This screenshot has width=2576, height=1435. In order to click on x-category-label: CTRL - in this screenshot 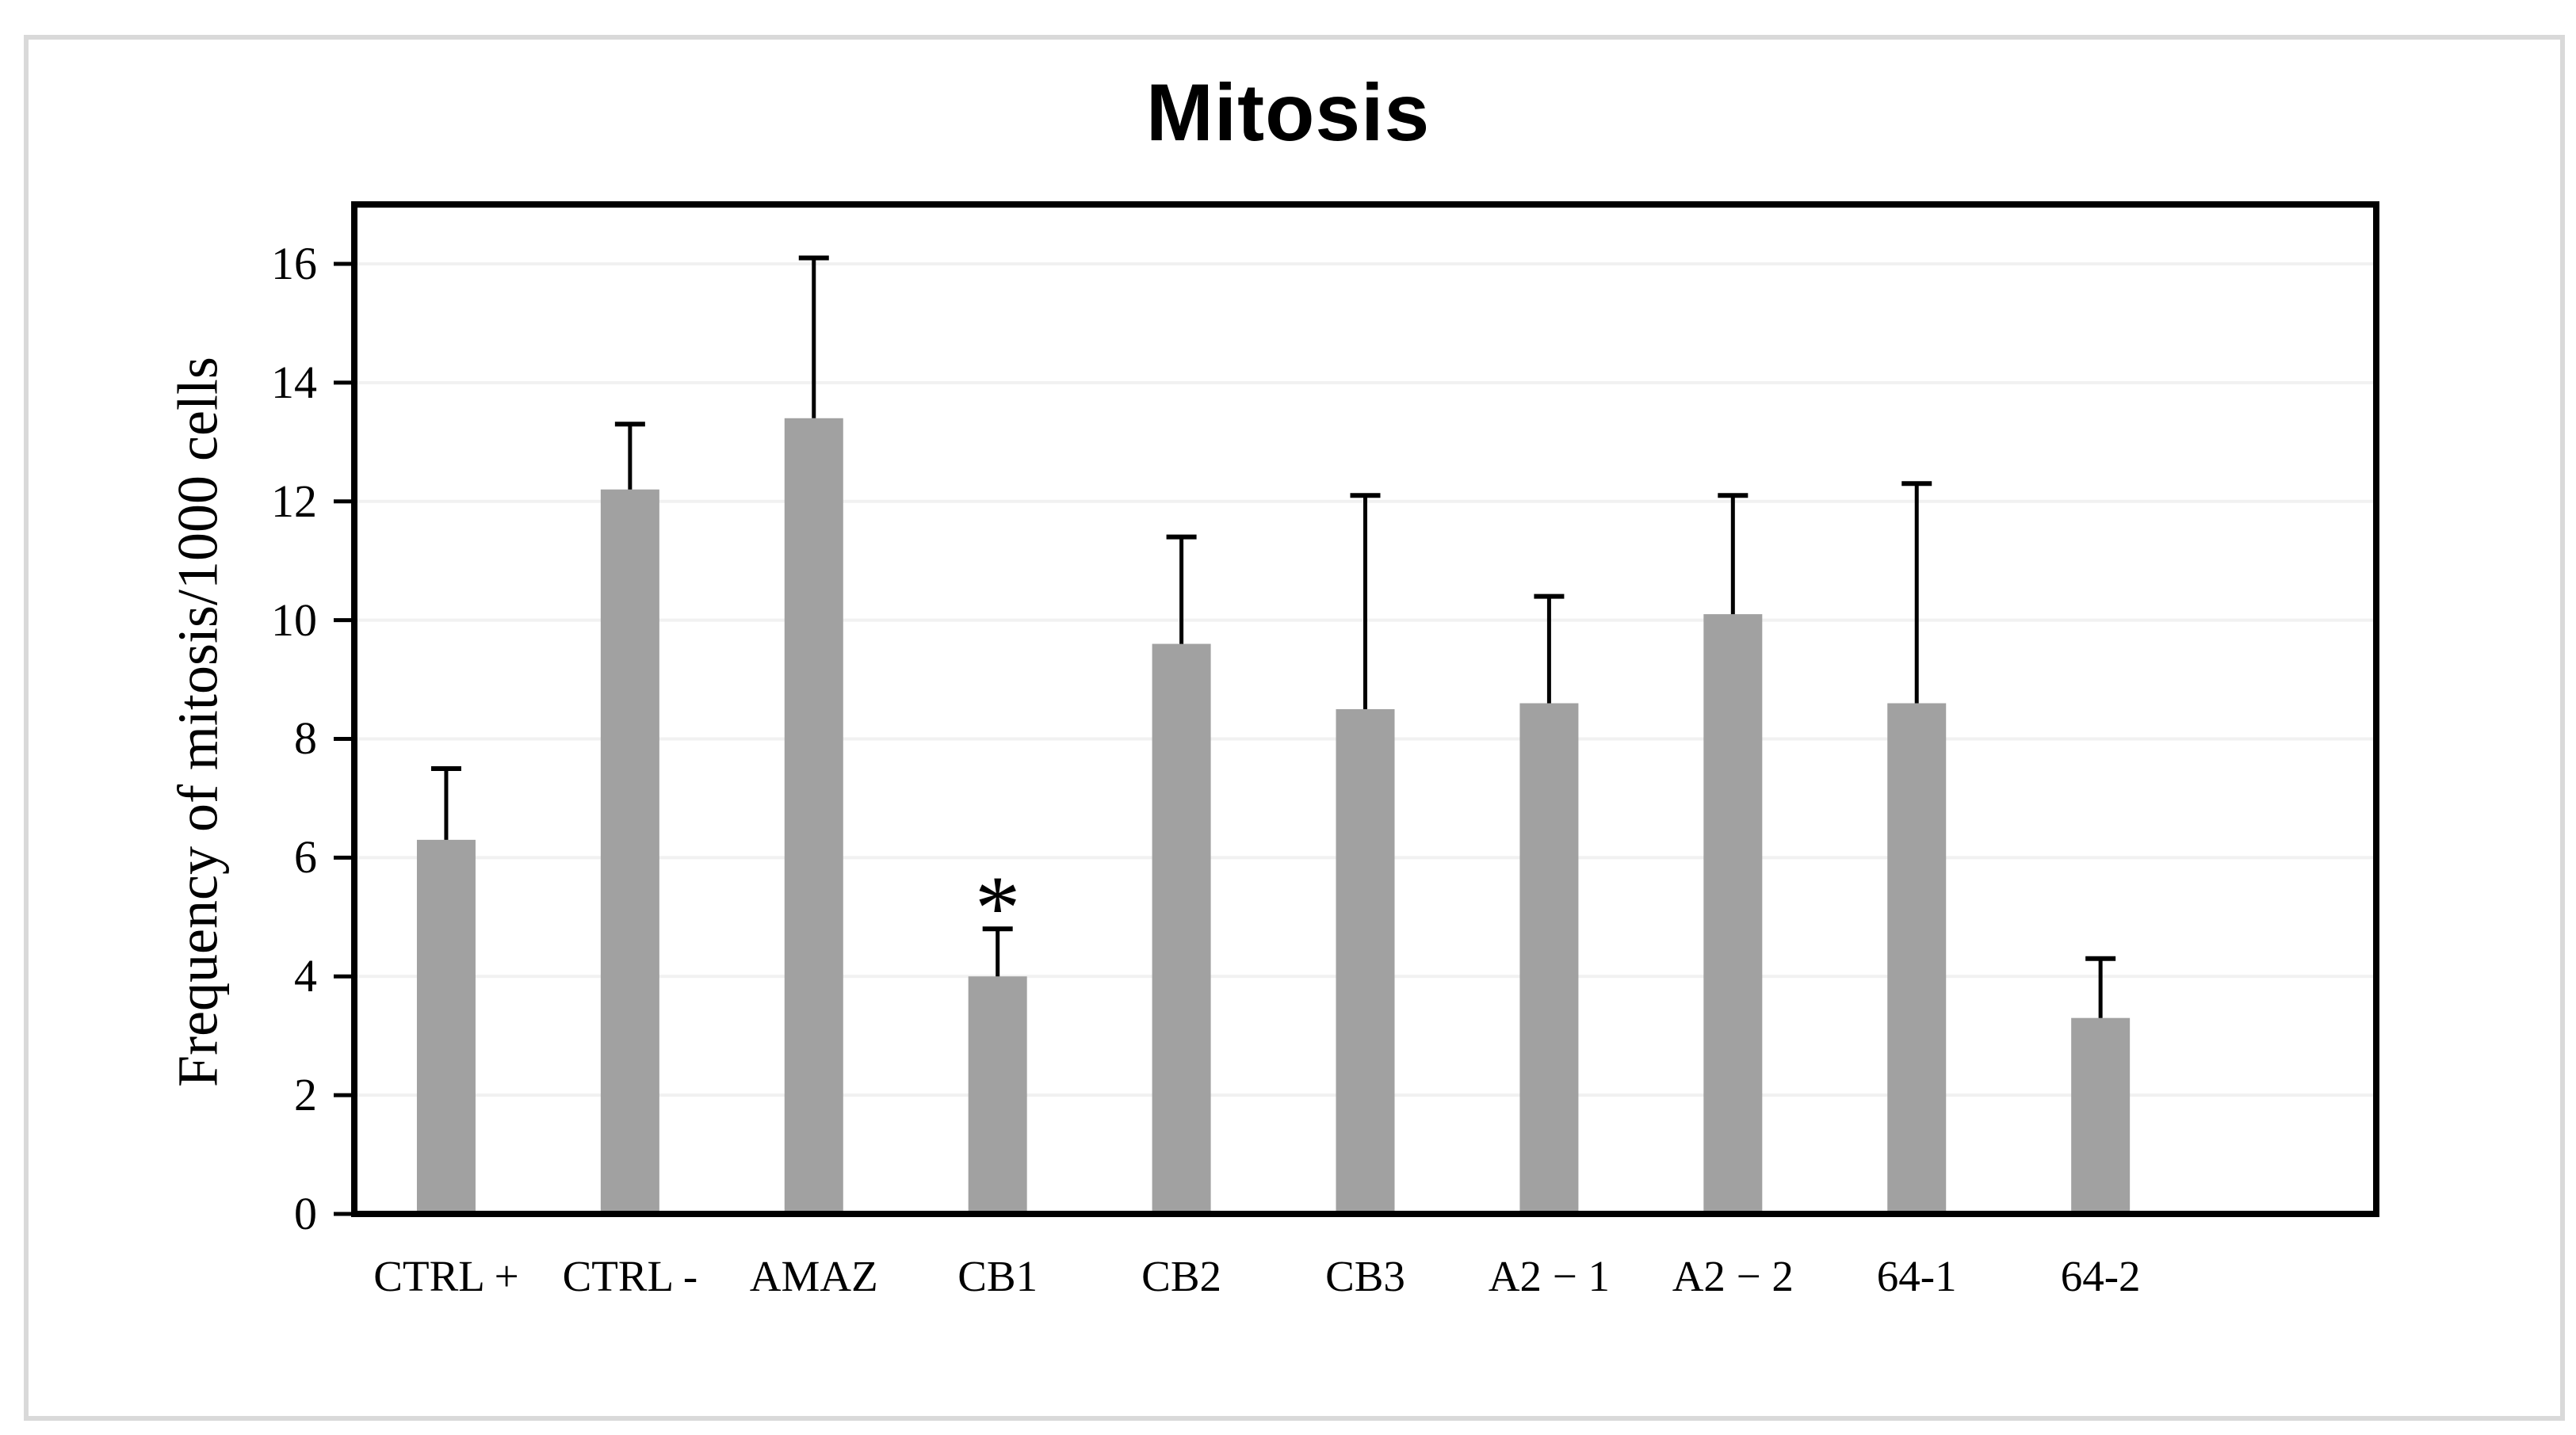, I will do `click(630, 1276)`.